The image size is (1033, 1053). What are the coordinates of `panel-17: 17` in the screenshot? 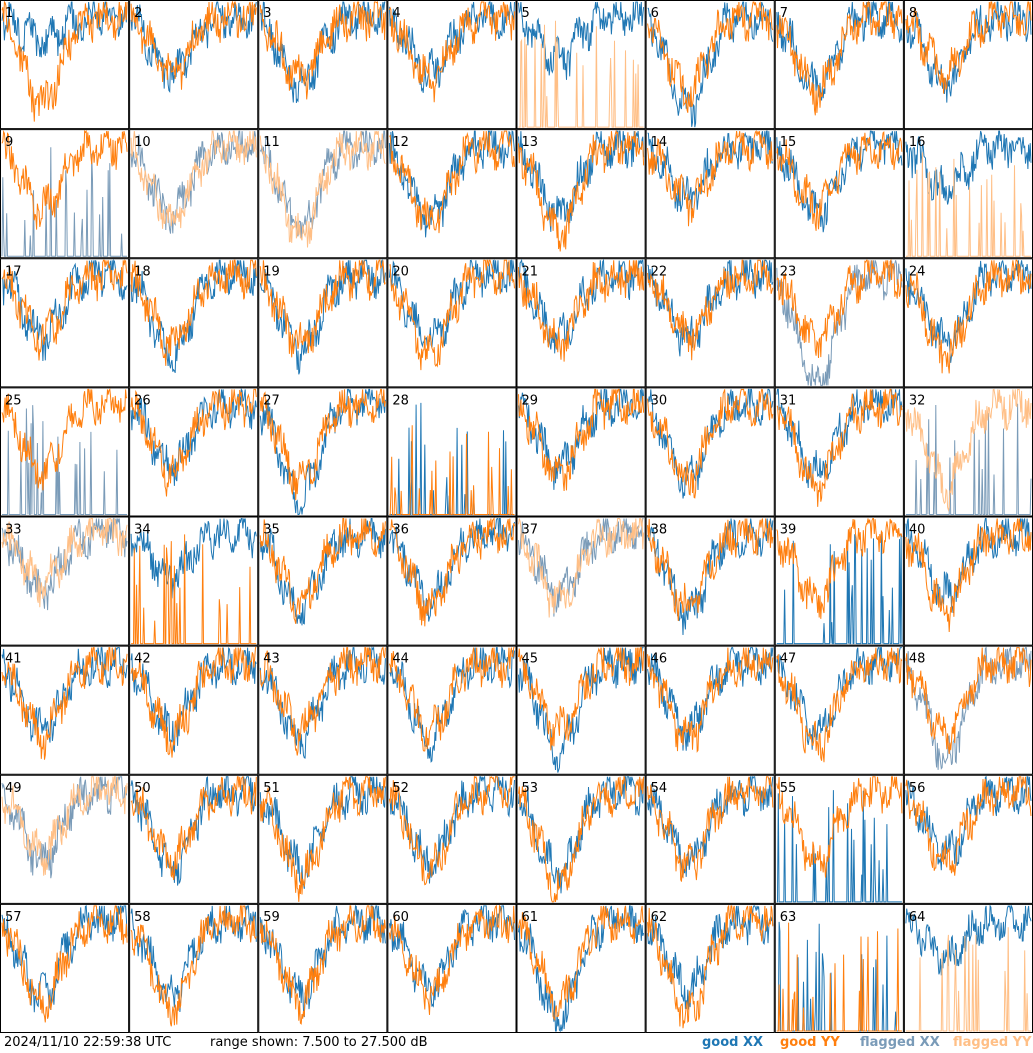 It's located at (65, 323).